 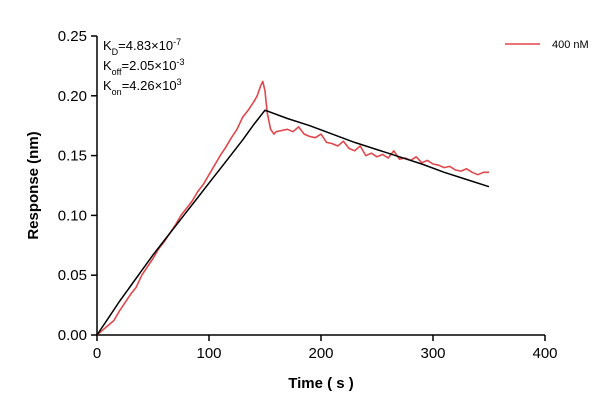 What do you see at coordinates (570, 45) in the screenshot?
I see `legend-label: 400 nM` at bounding box center [570, 45].